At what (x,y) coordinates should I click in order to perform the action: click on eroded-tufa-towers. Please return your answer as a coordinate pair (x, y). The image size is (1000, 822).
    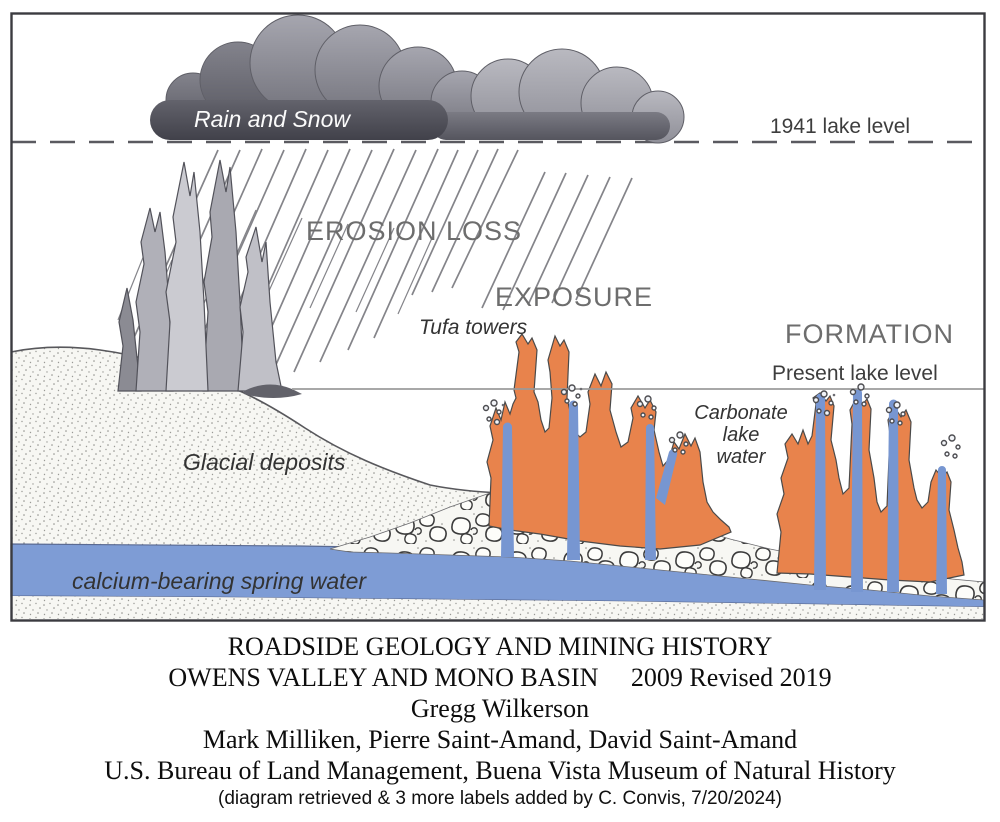
    Looking at the image, I should click on (209, 278).